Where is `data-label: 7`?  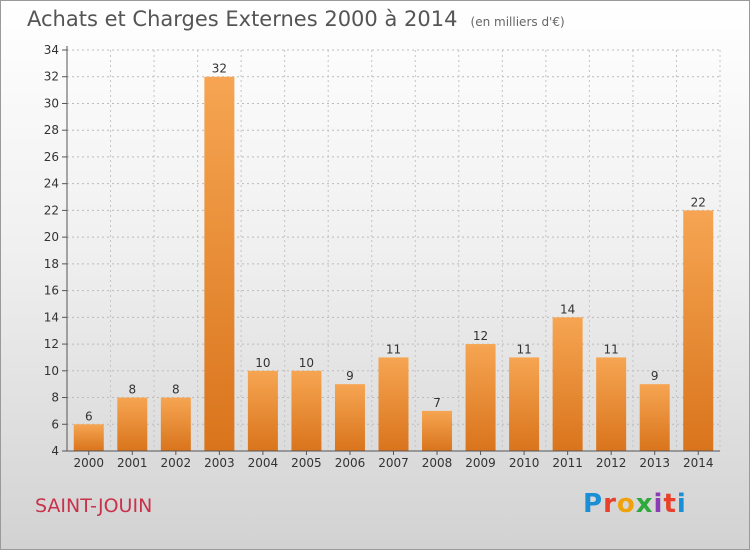 data-label: 7 is located at coordinates (437, 403).